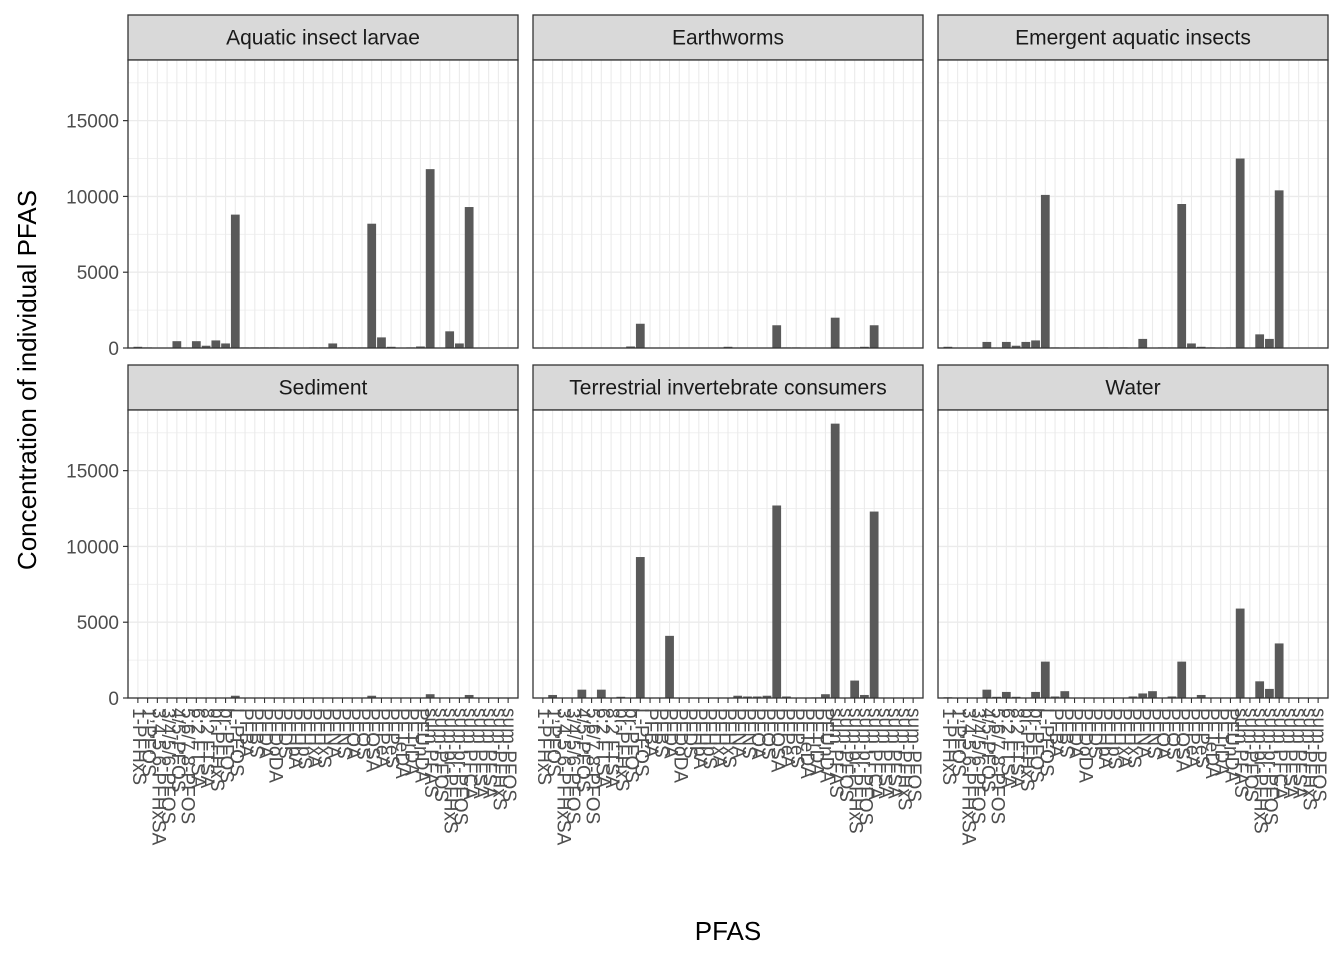 This screenshot has width=1344, height=960. I want to click on facet-title: Sediment, so click(323, 388).